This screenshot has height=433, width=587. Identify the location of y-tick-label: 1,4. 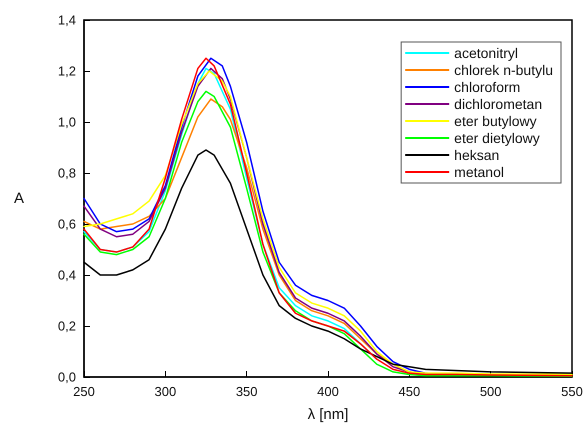
(67, 20).